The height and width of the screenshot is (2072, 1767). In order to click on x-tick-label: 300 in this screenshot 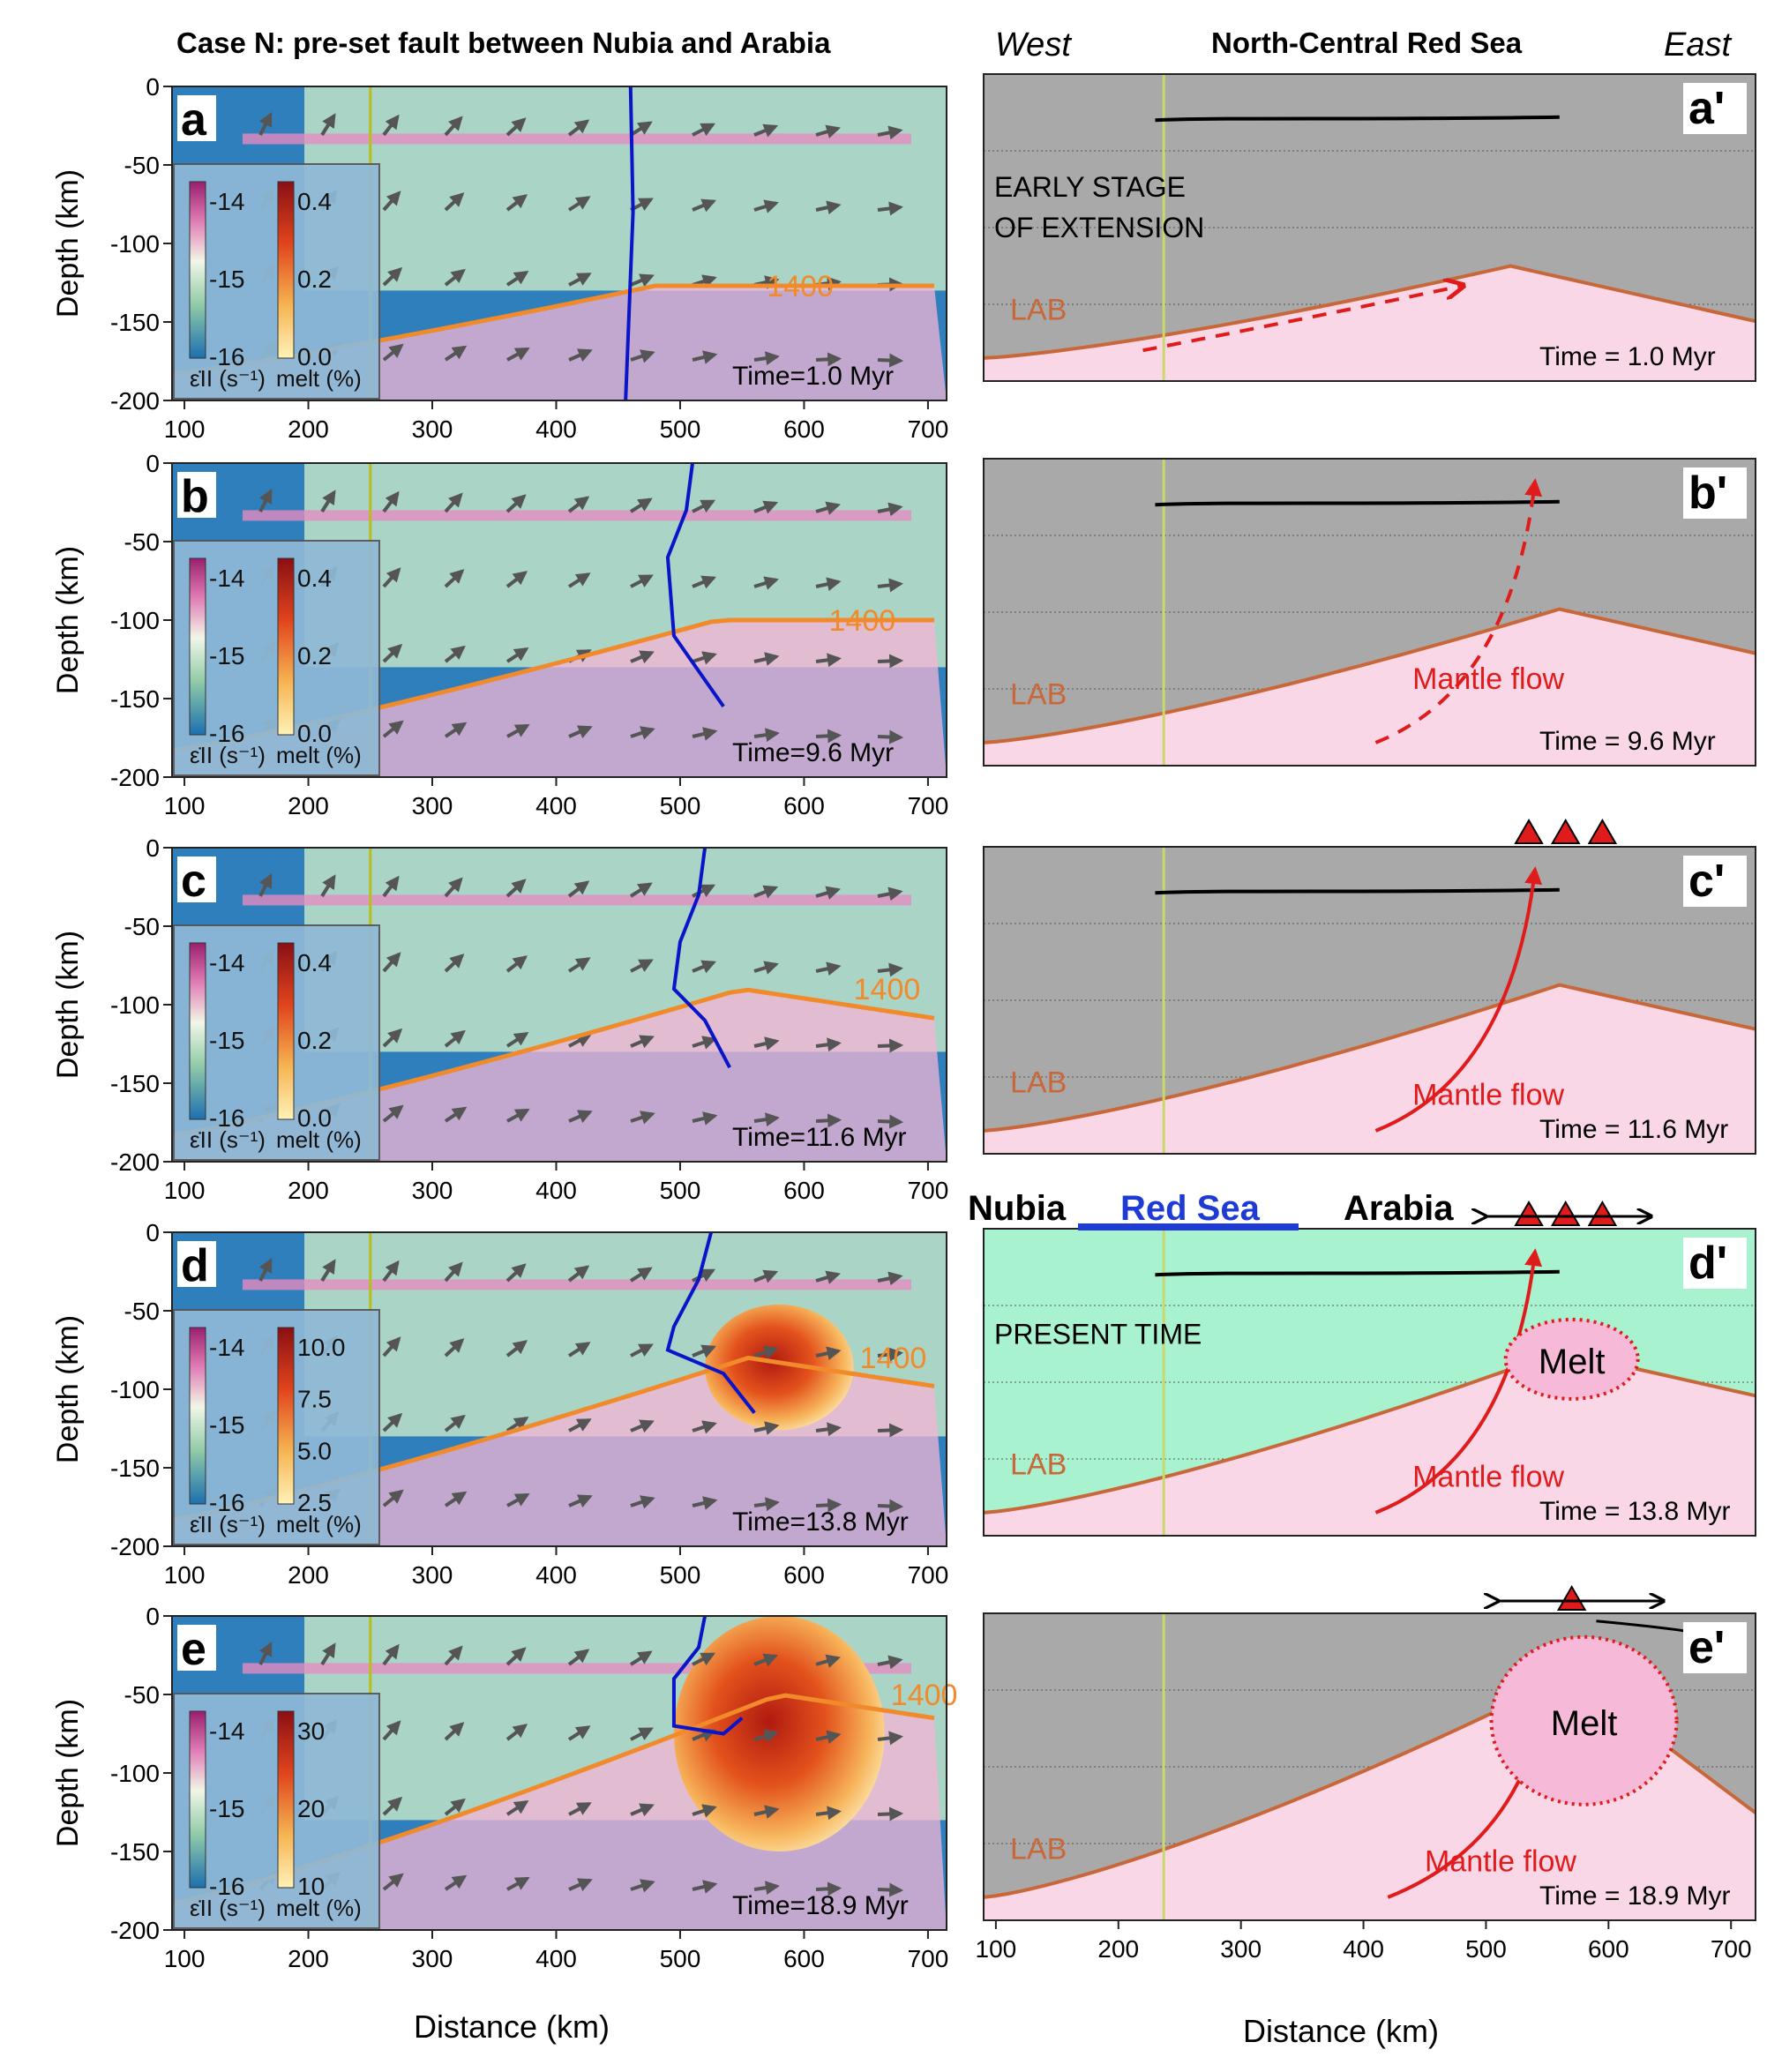, I will do `click(432, 429)`.